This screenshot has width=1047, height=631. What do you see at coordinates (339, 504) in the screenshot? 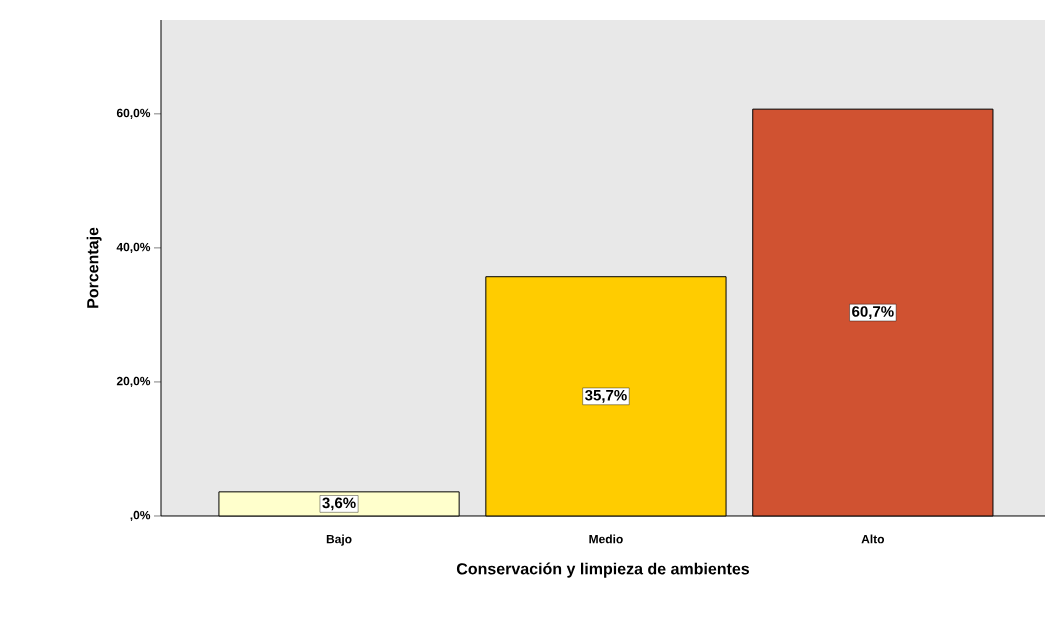
I see `data-label: 3,6%` at bounding box center [339, 504].